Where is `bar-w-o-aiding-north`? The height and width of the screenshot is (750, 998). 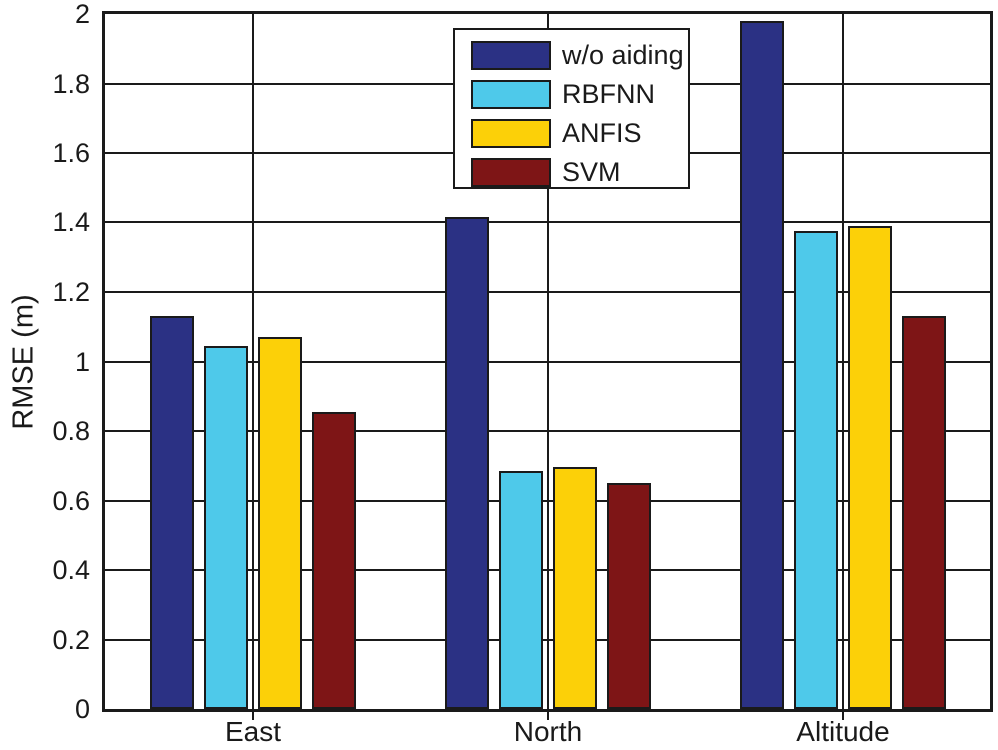
bar-w-o-aiding-north is located at coordinates (467, 463).